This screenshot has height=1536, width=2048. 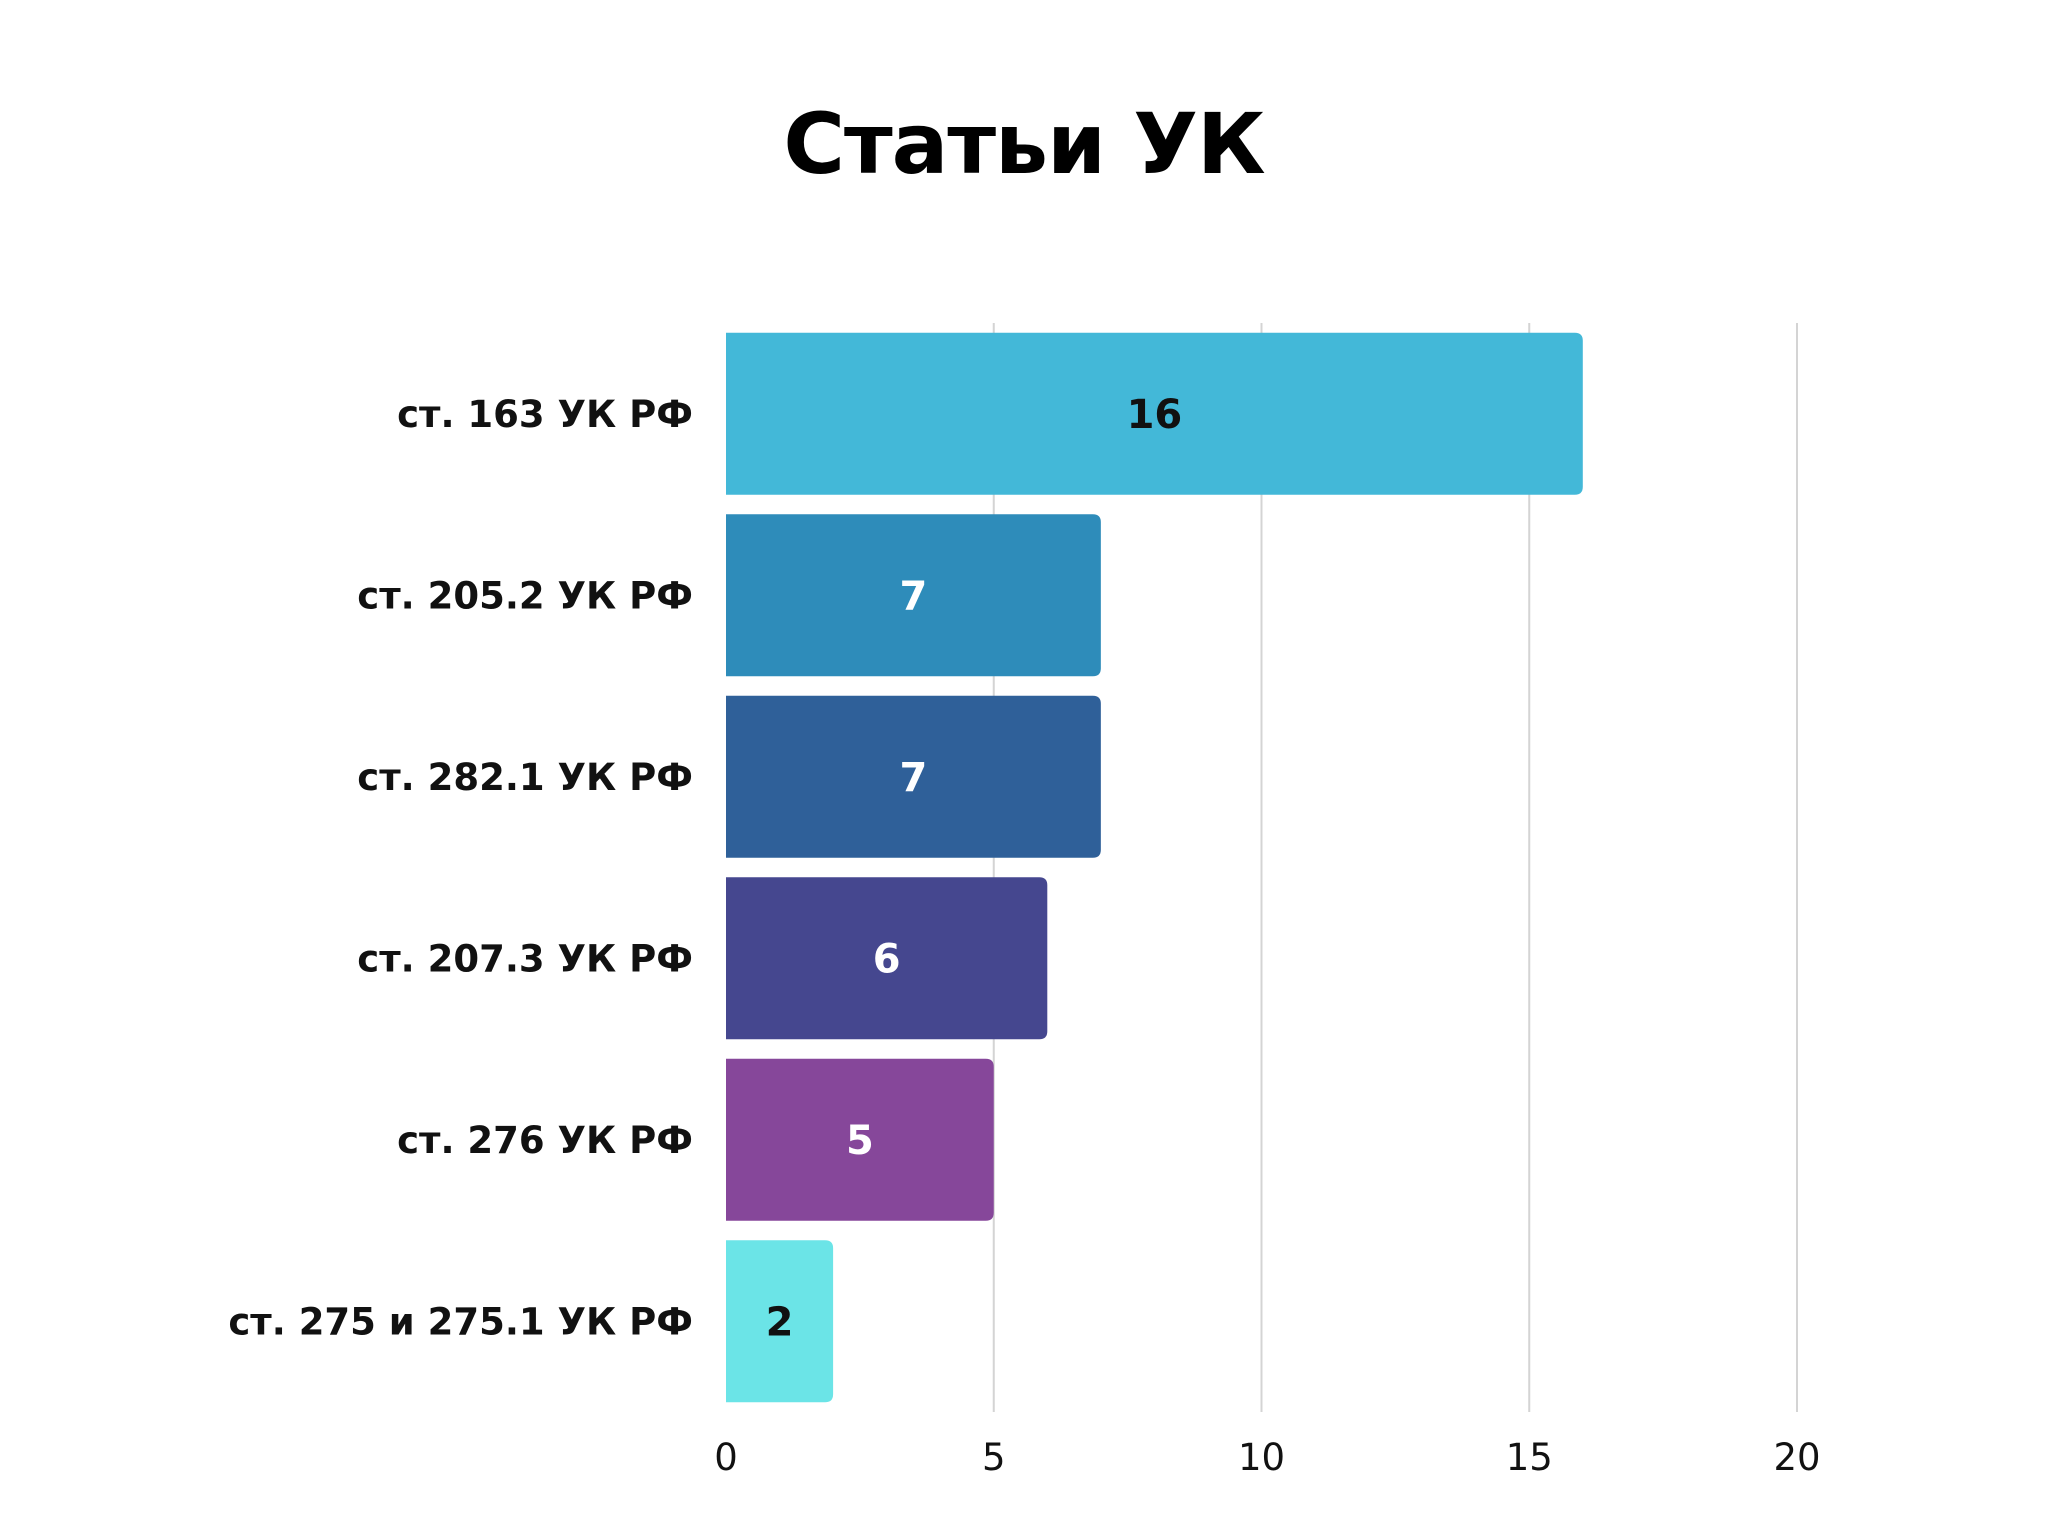 I want to click on bar-value-label: 5, so click(x=860, y=1141).